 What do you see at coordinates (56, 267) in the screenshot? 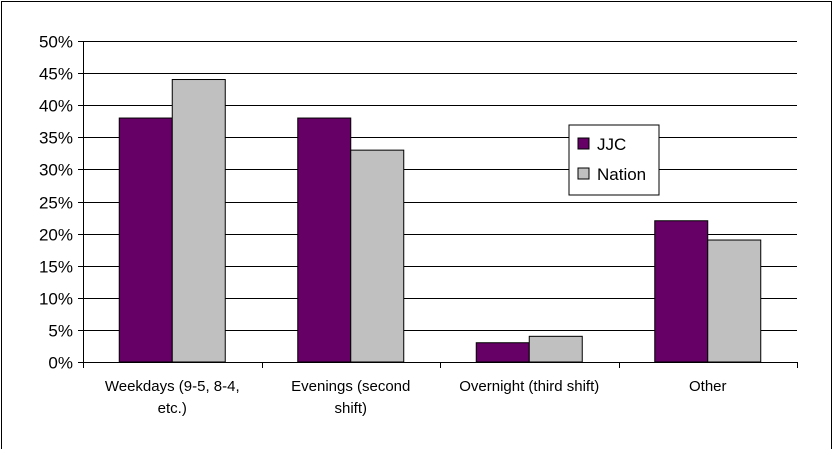
I see `y-tick-label: 15%` at bounding box center [56, 267].